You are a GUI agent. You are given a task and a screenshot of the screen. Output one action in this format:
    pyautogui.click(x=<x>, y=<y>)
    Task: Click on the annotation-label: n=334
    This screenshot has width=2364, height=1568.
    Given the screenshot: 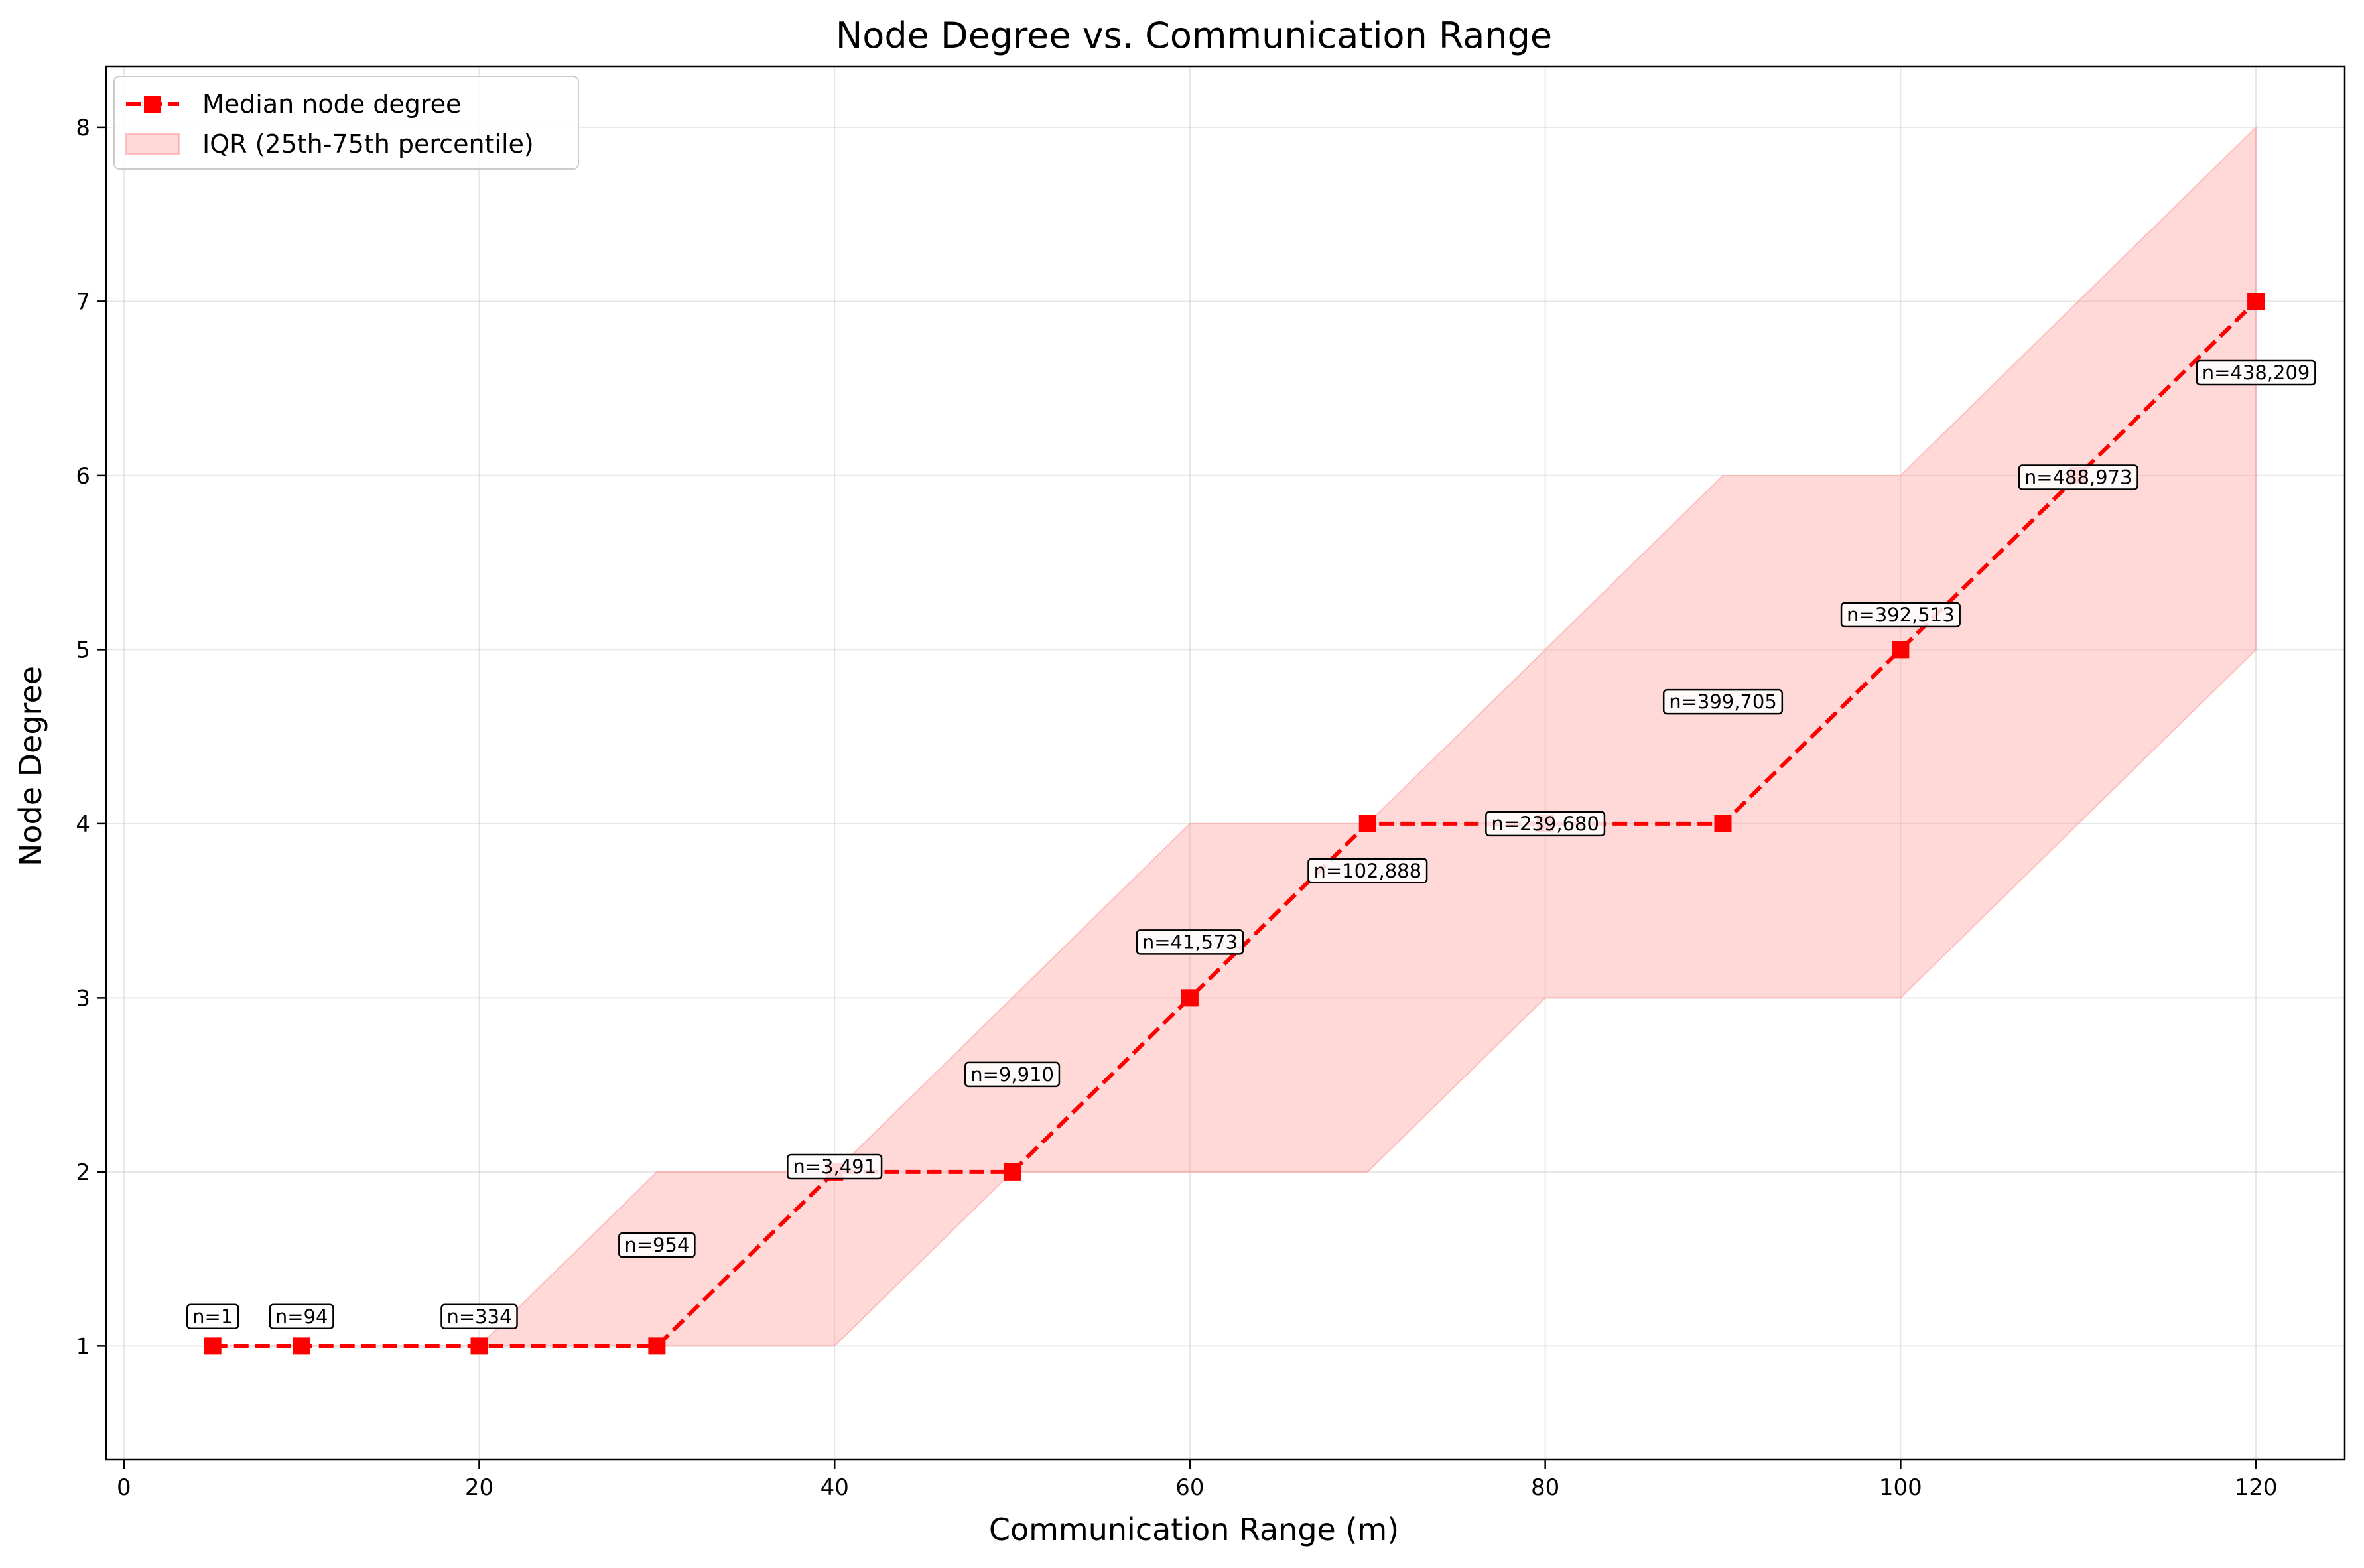 What is the action you would take?
    pyautogui.click(x=478, y=1317)
    